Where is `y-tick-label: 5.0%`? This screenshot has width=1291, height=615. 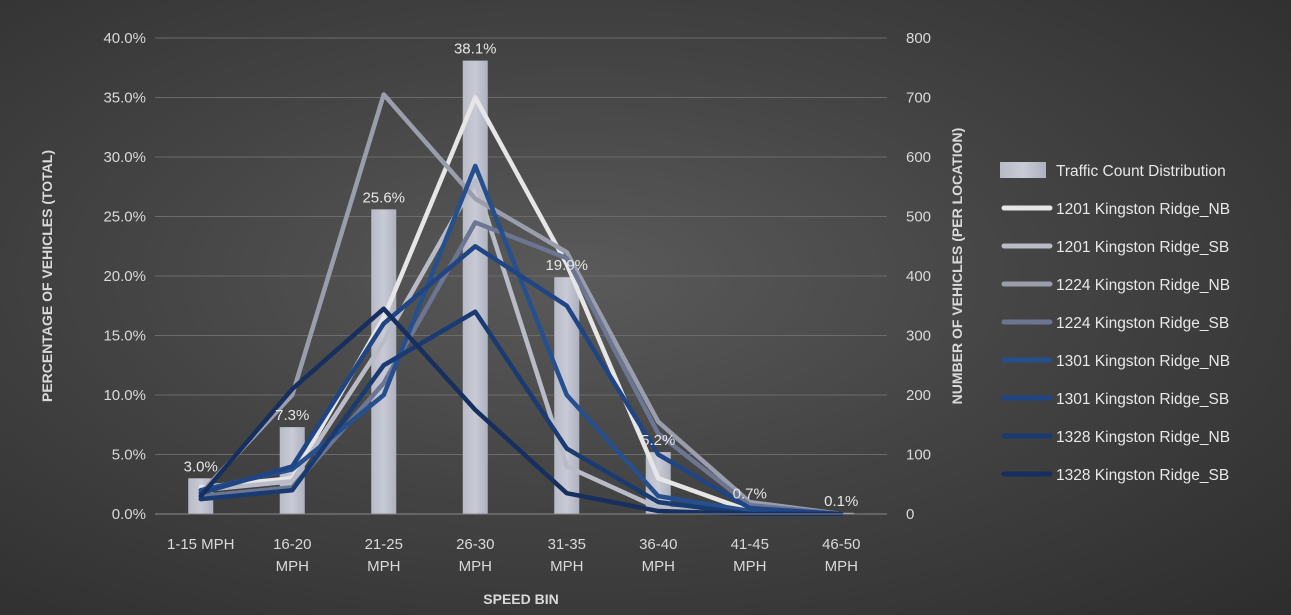 y-tick-label: 5.0% is located at coordinates (129, 455).